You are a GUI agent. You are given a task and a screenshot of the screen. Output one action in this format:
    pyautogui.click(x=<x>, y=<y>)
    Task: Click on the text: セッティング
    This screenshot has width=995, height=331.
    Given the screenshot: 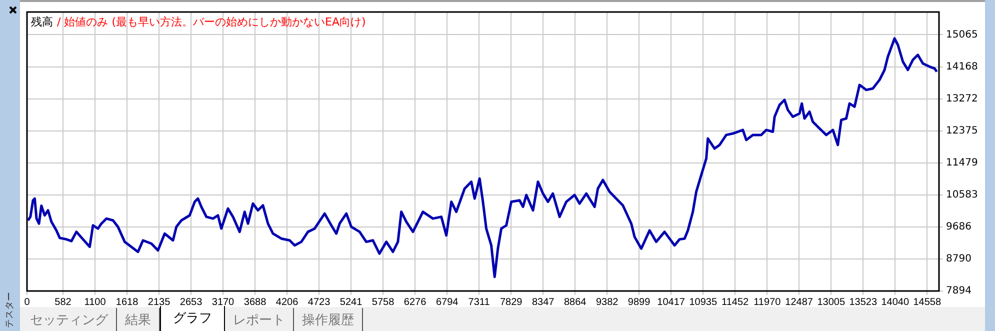 What is the action you would take?
    pyautogui.click(x=69, y=319)
    